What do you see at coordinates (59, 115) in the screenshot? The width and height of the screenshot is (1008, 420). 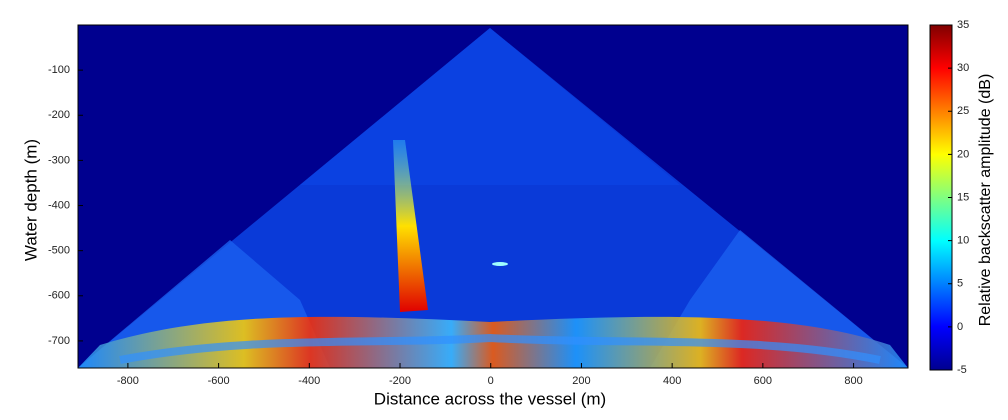 I see `y-tick-label: -200` at bounding box center [59, 115].